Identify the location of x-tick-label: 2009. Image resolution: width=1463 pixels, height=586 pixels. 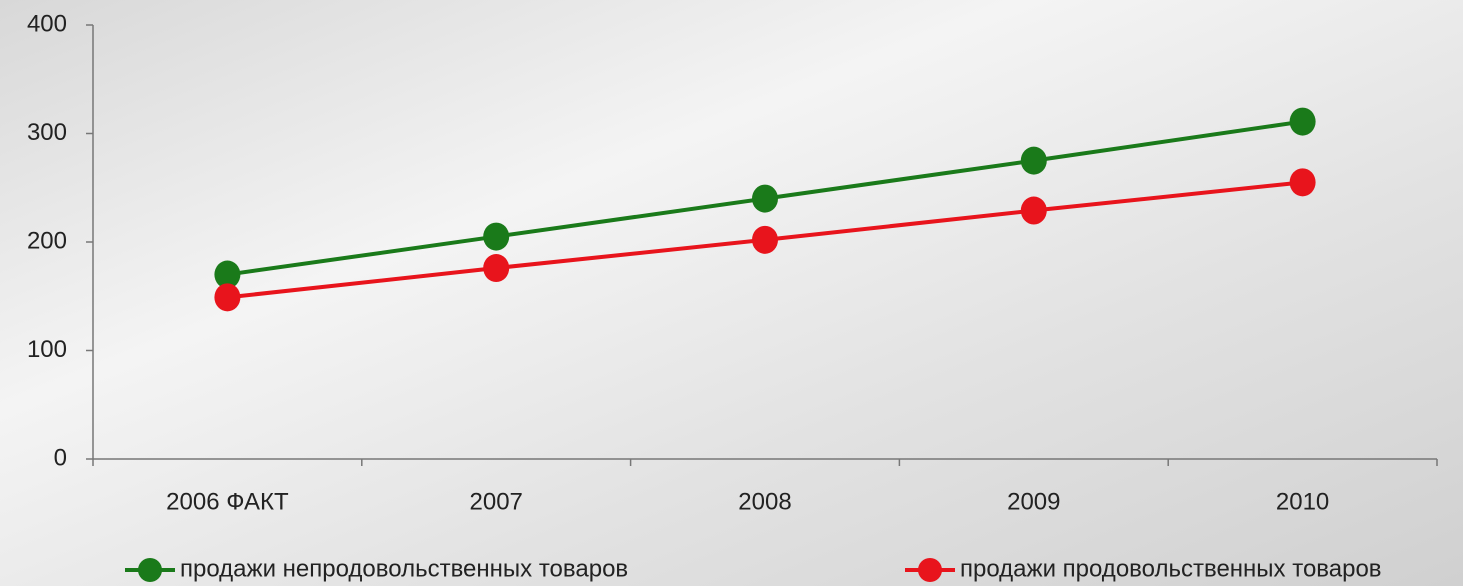
(1033, 501).